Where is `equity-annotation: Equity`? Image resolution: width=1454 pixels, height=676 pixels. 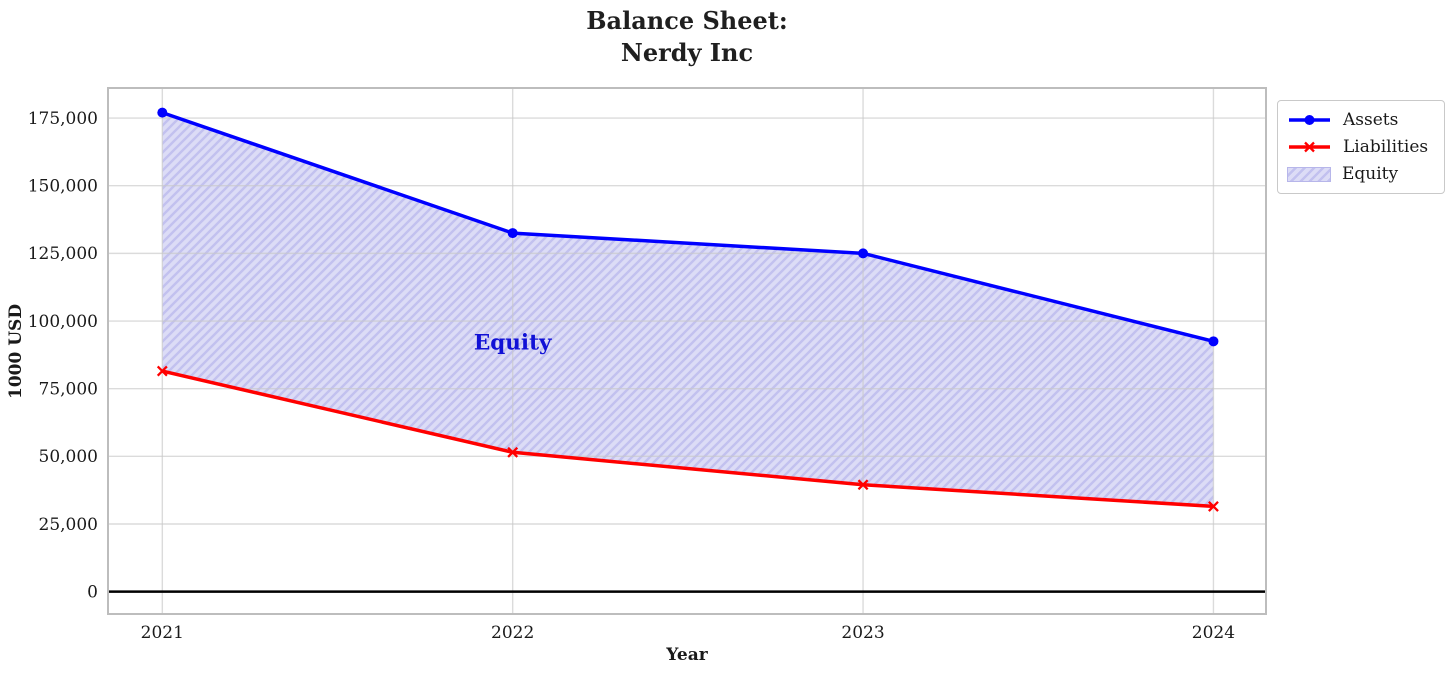 equity-annotation: Equity is located at coordinates (513, 343).